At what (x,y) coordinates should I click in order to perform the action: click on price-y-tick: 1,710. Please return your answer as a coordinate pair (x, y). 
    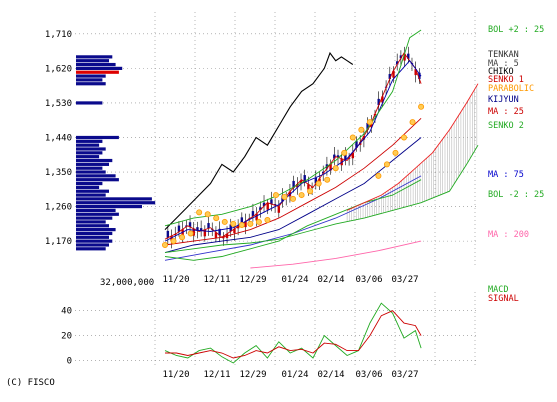
    Looking at the image, I should click on (58, 35).